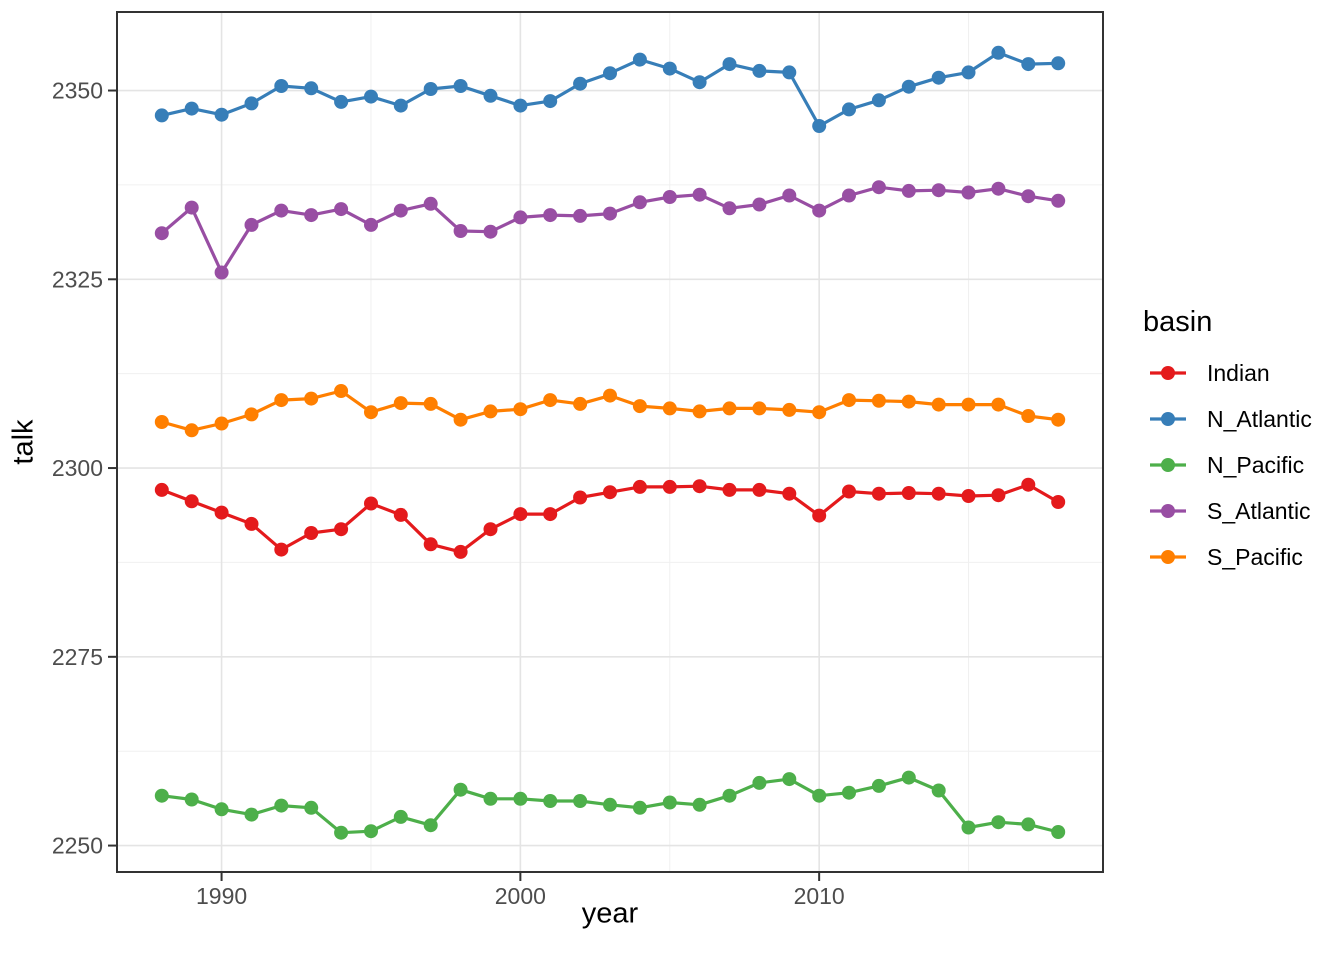  What do you see at coordinates (819, 896) in the screenshot?
I see `x-tick-label: 2010` at bounding box center [819, 896].